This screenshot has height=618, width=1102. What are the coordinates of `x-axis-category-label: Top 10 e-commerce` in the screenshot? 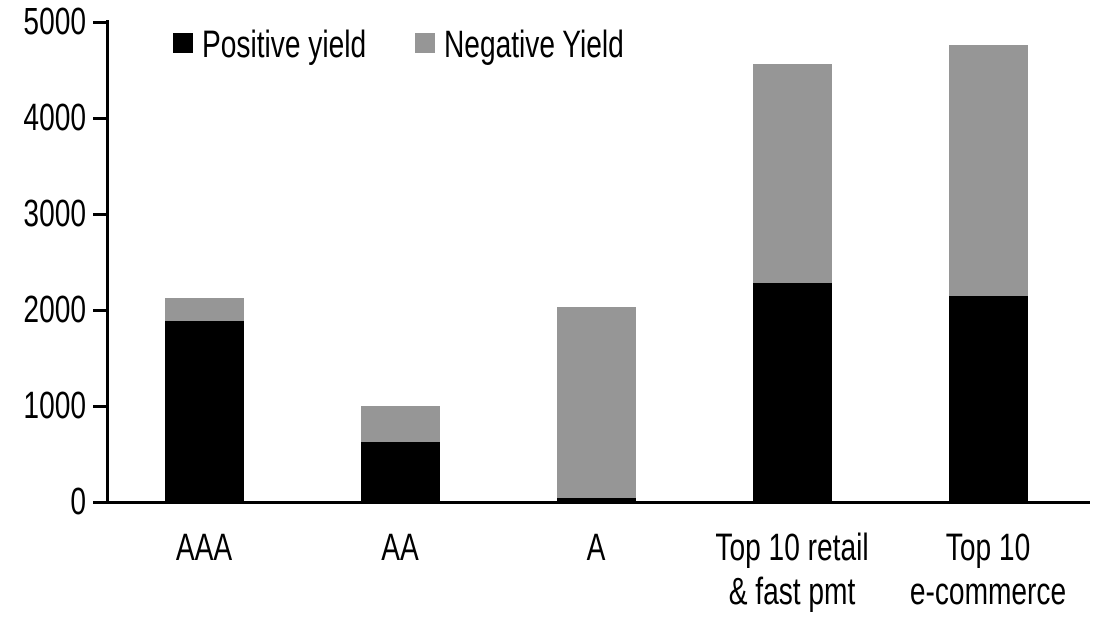 It's located at (988, 570).